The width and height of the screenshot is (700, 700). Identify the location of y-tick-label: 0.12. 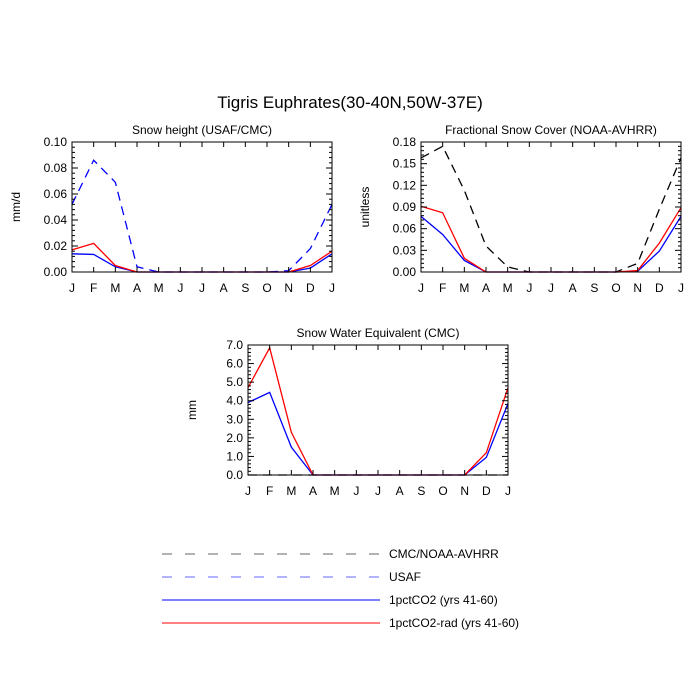
(405, 185).